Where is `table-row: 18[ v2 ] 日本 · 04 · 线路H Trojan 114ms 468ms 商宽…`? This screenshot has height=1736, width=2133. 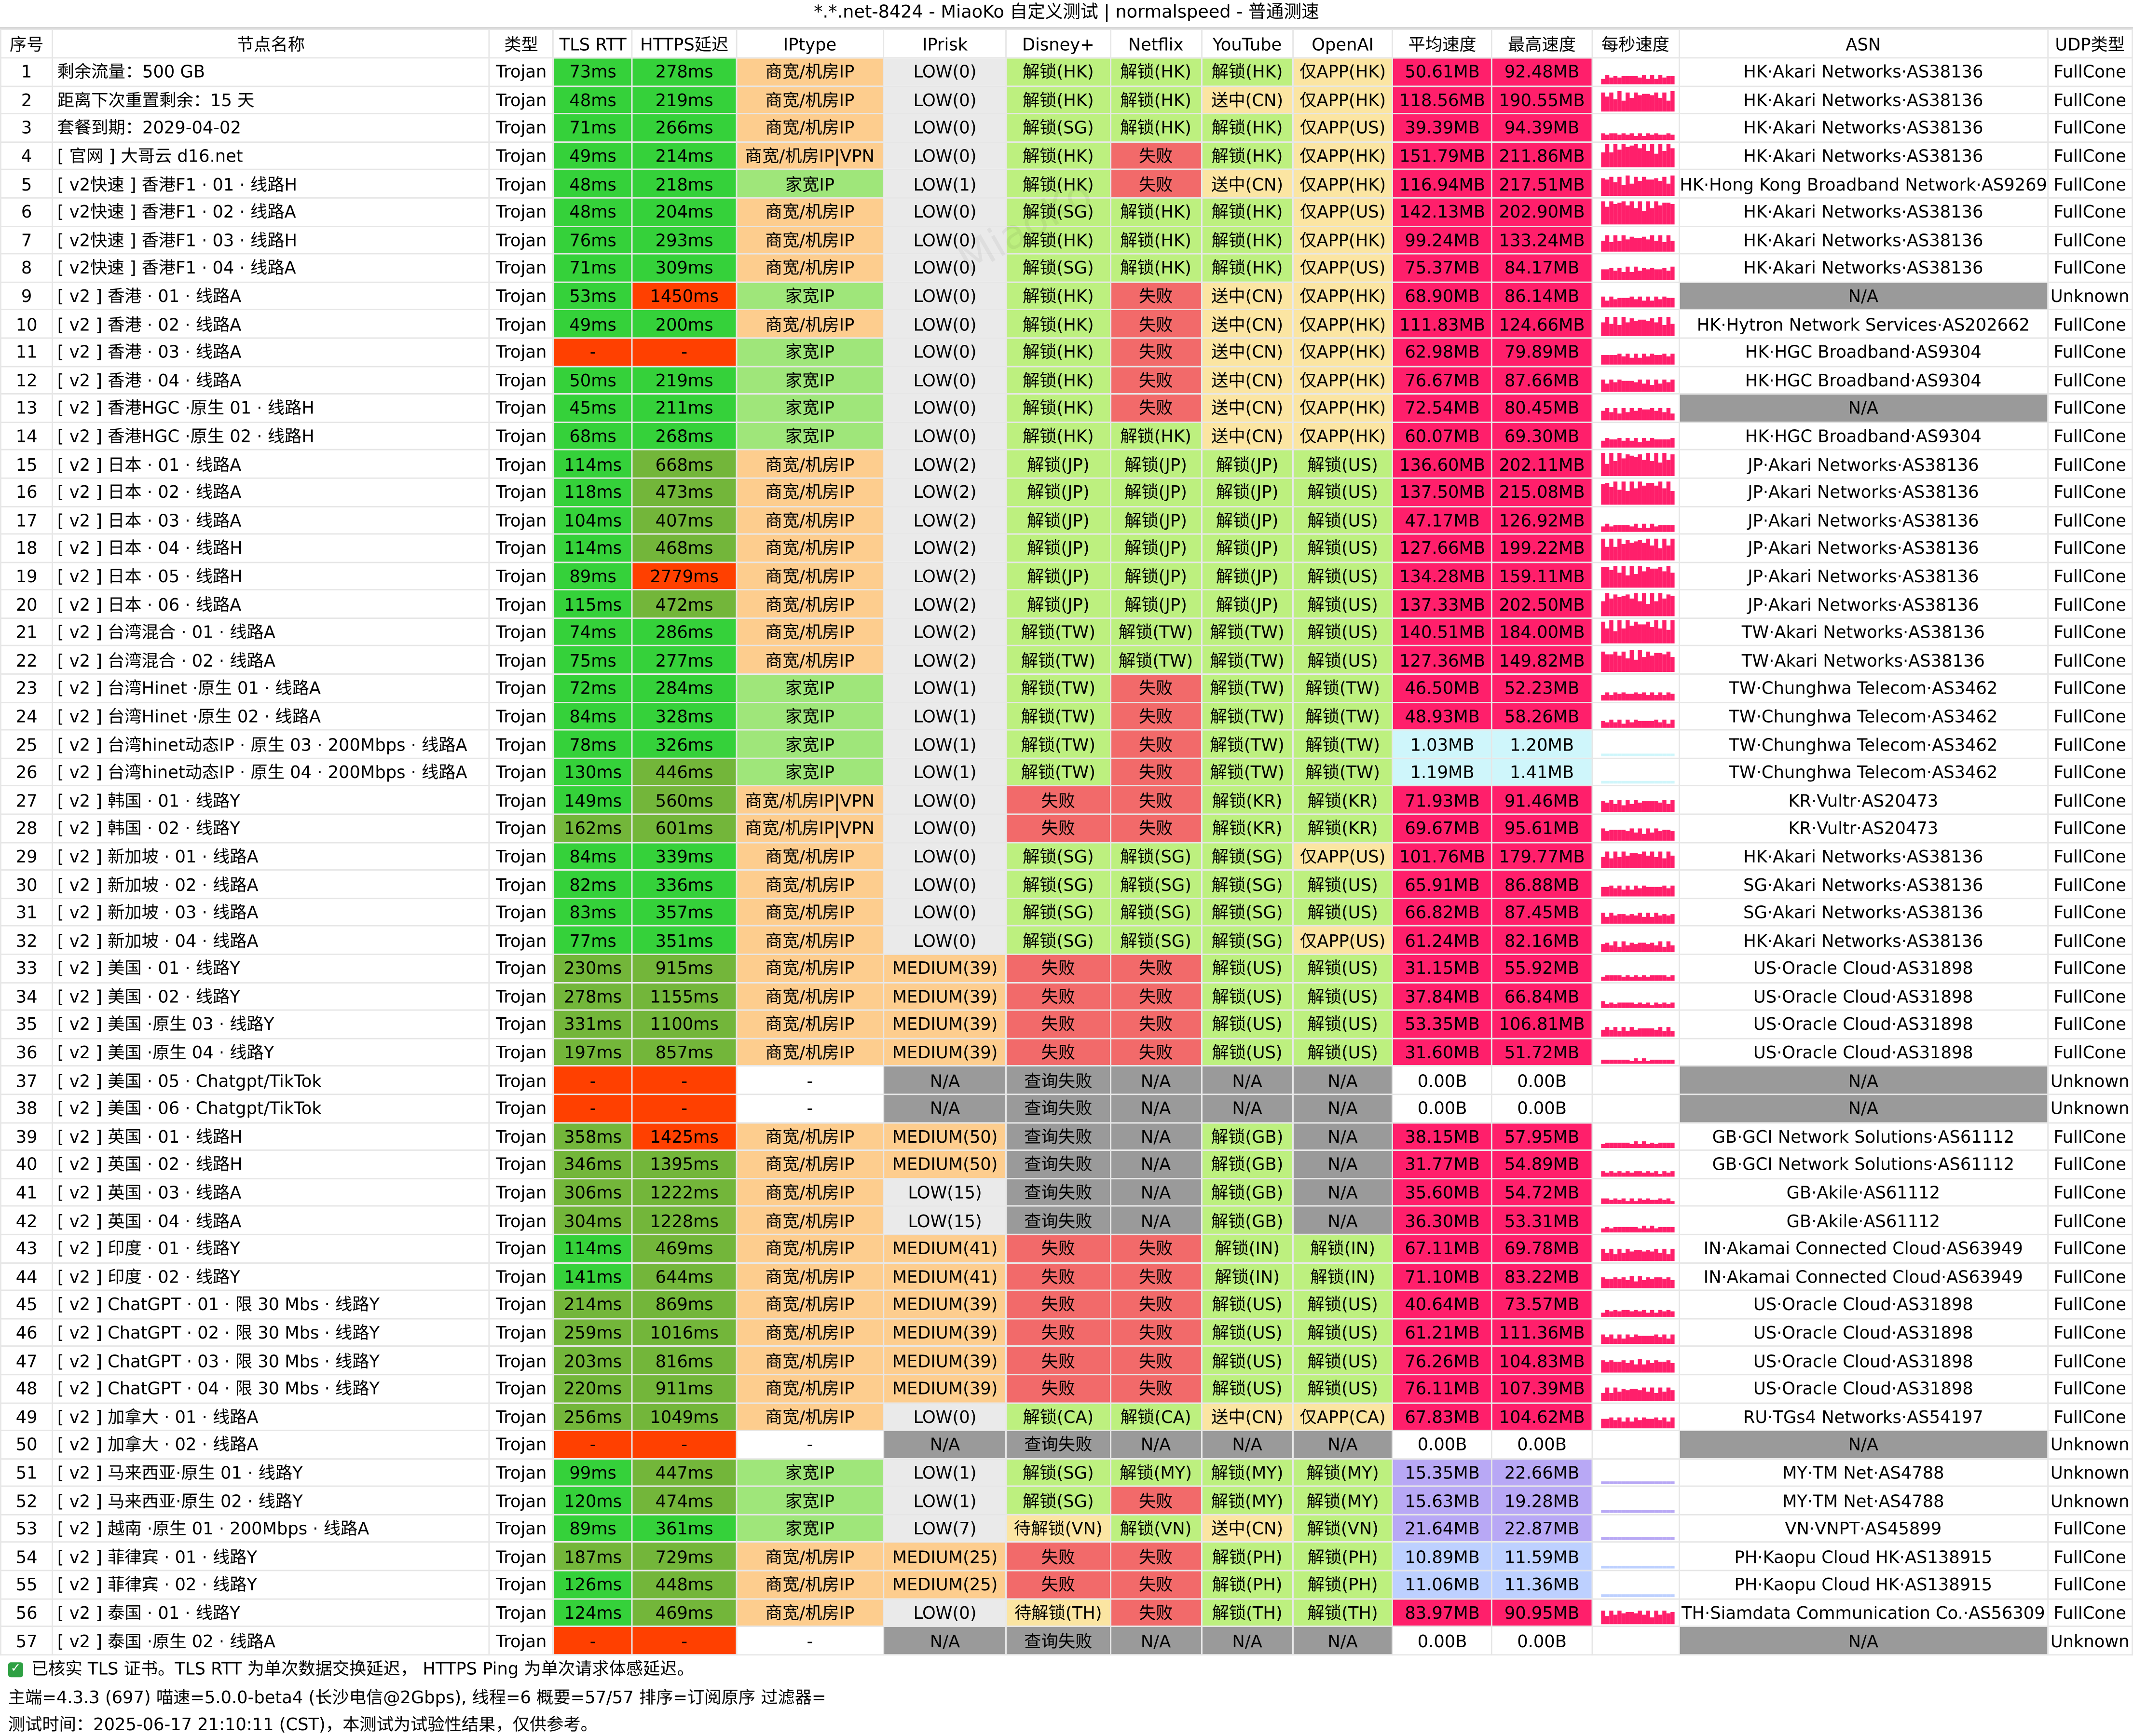 table-row: 18[ v2 ] 日本 · 04 · 线路H Trojan 114ms 468ms 商宽… is located at coordinates (1066, 548).